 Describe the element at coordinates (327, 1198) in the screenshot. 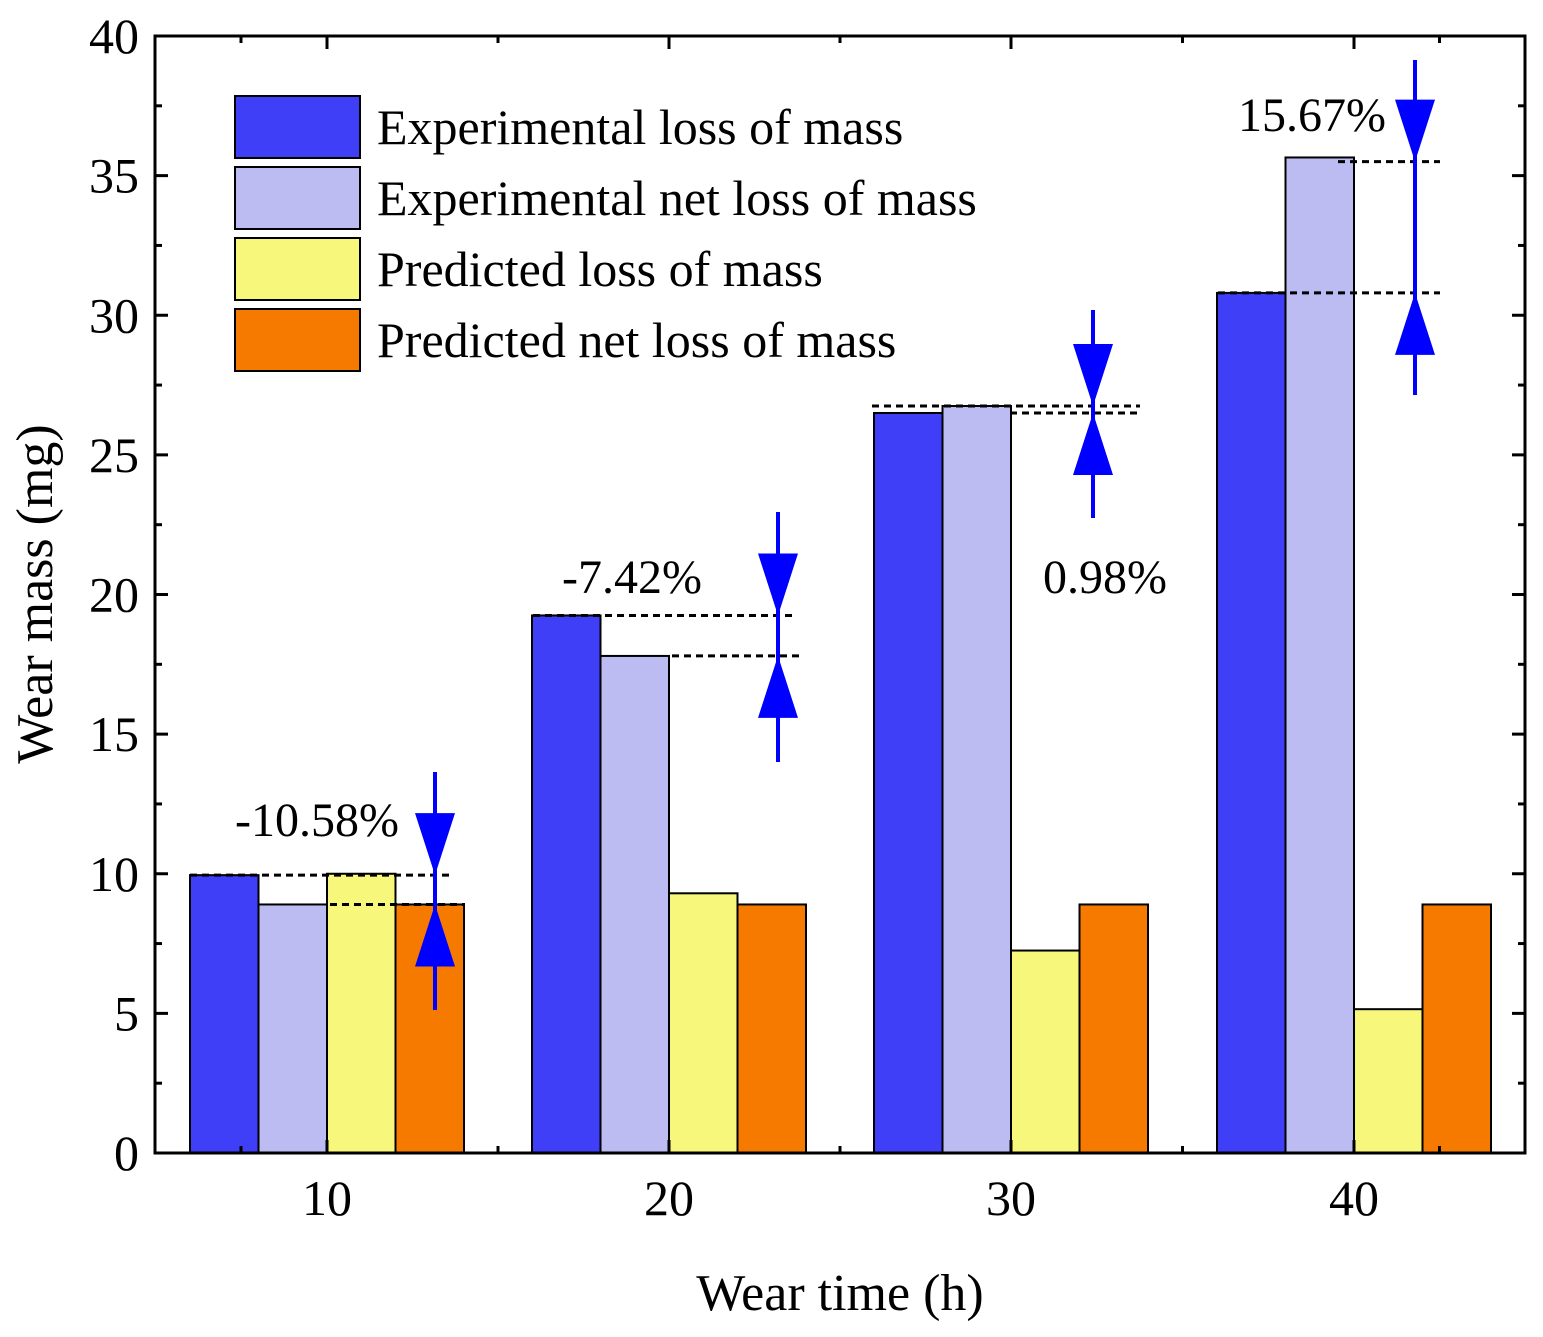

I see `x-tick-label: 10` at that location.